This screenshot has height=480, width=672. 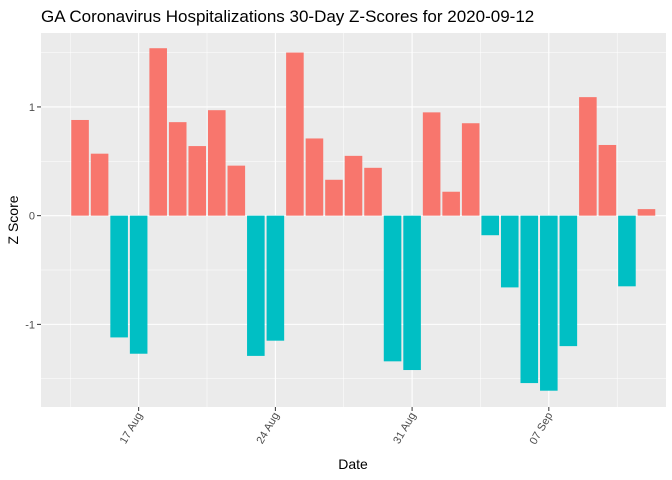 What do you see at coordinates (268, 429) in the screenshot?
I see `x-tick-label: 24 Aug` at bounding box center [268, 429].